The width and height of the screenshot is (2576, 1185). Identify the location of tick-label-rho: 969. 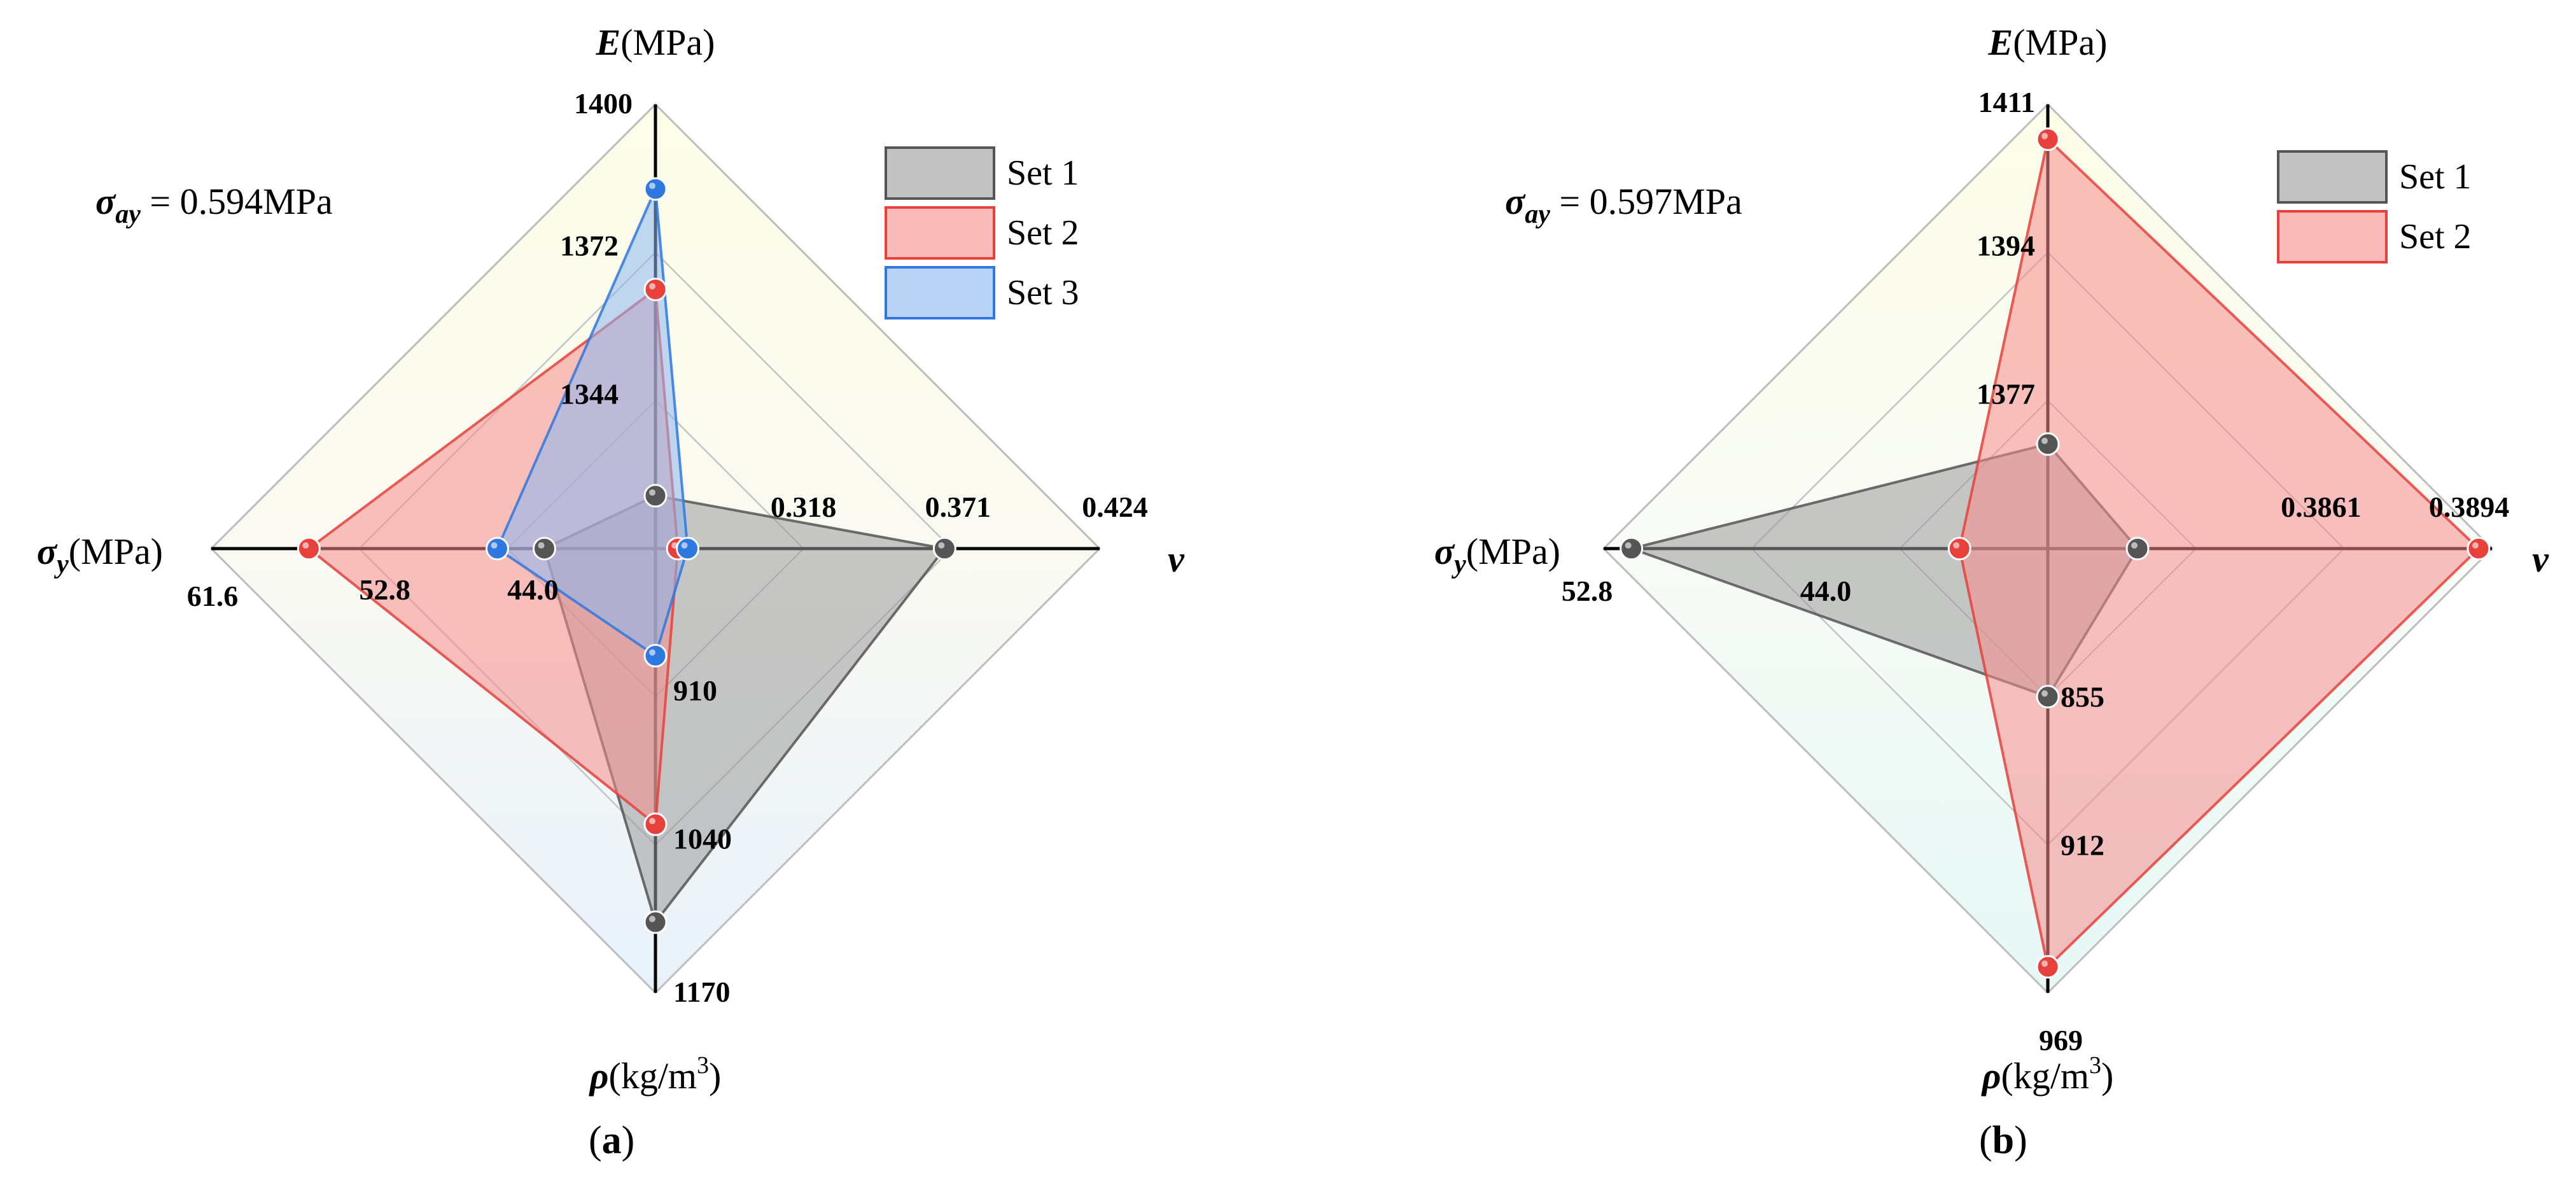
(2061, 1040).